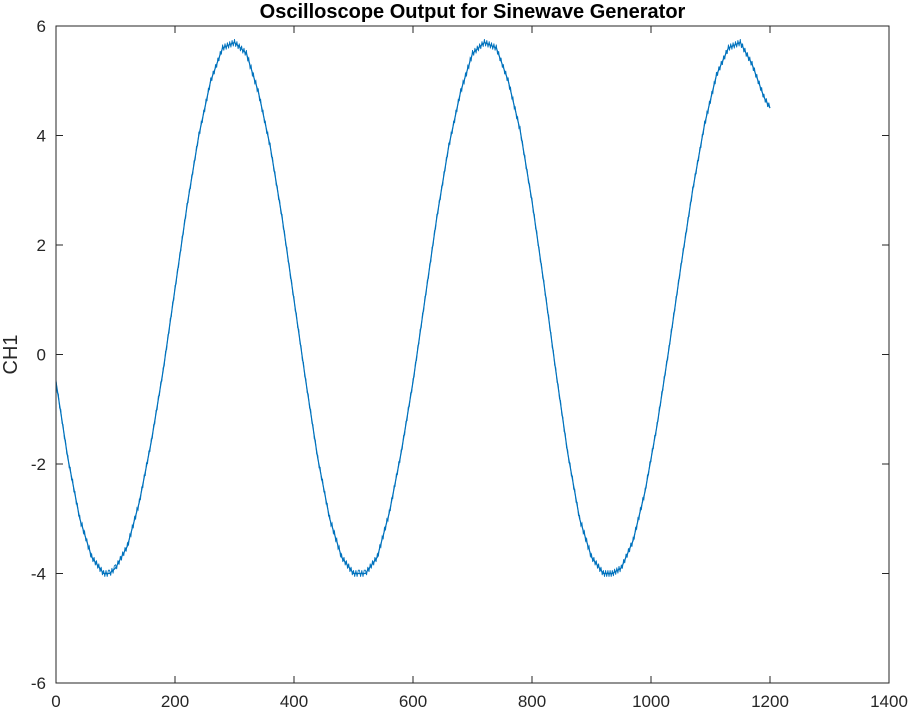  Describe the element at coordinates (55, 701) in the screenshot. I see `x-tick-label: 0` at that location.